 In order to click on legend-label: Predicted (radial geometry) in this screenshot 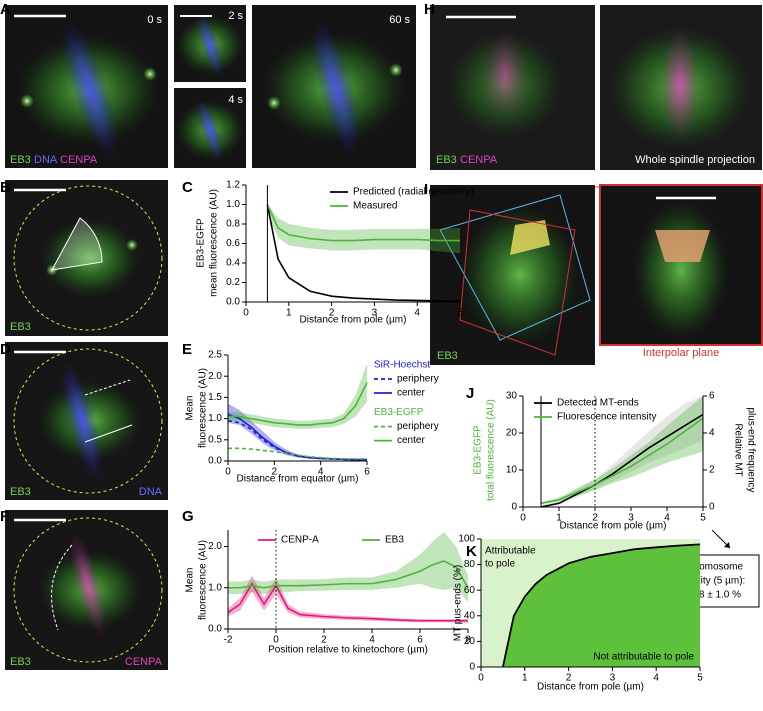, I will do `click(413, 192)`.